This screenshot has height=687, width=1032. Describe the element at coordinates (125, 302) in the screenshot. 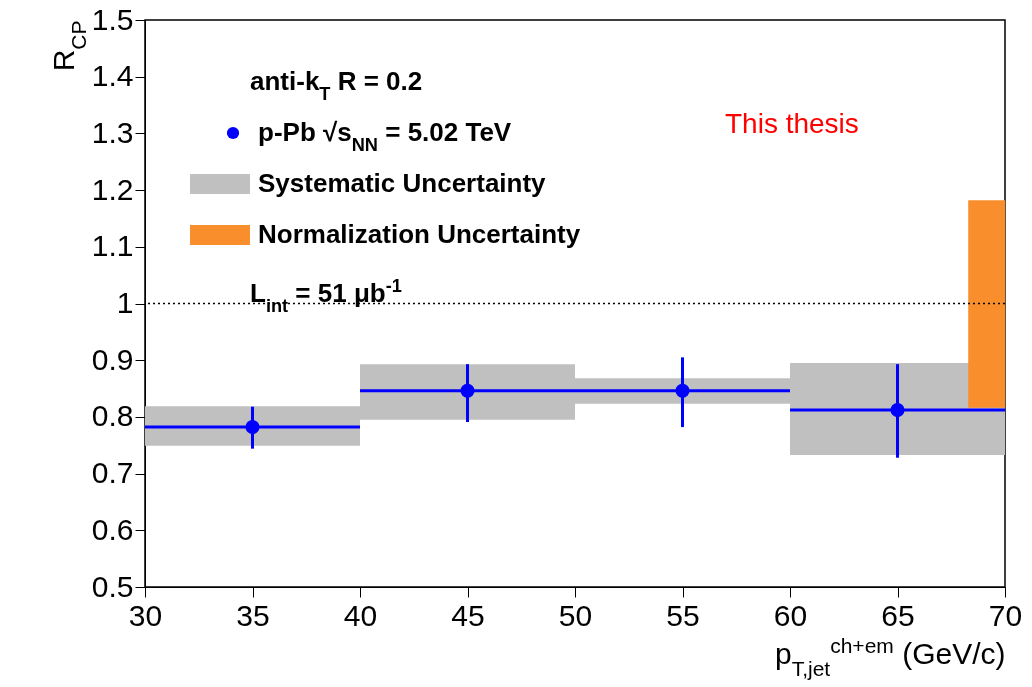

I see `y-tick-label: 1` at that location.